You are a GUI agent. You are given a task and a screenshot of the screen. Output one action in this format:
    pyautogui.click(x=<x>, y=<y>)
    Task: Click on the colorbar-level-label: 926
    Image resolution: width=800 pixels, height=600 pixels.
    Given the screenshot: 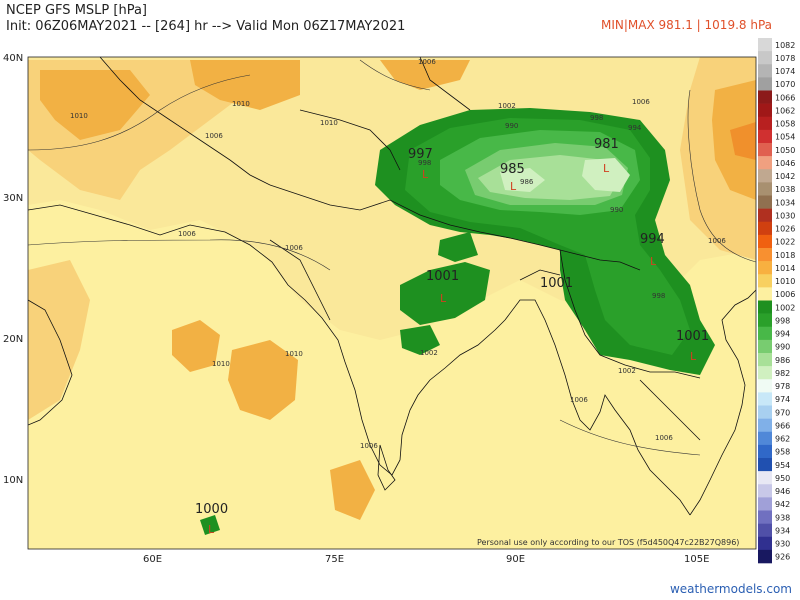 What is the action you would take?
    pyautogui.click(x=782, y=557)
    